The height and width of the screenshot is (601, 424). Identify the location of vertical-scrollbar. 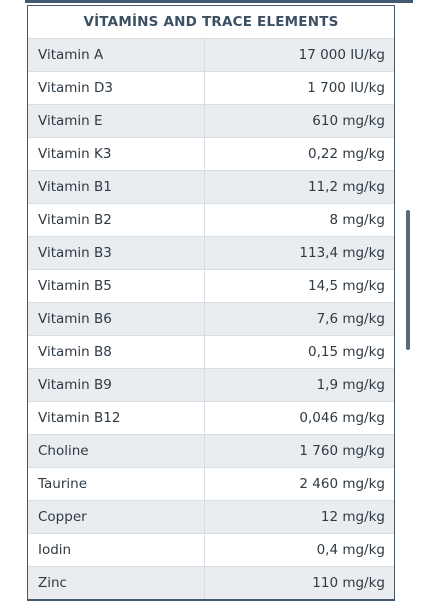
(408, 280).